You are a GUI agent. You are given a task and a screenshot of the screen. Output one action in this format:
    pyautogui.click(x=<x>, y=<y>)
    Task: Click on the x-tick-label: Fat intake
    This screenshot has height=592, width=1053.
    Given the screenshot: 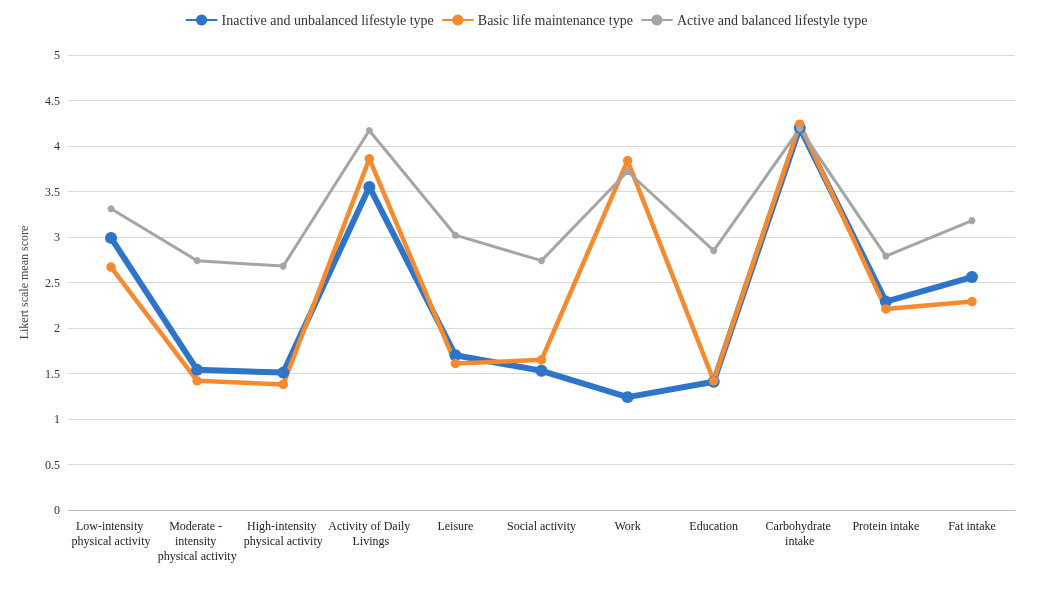 What is the action you would take?
    pyautogui.click(x=972, y=525)
    